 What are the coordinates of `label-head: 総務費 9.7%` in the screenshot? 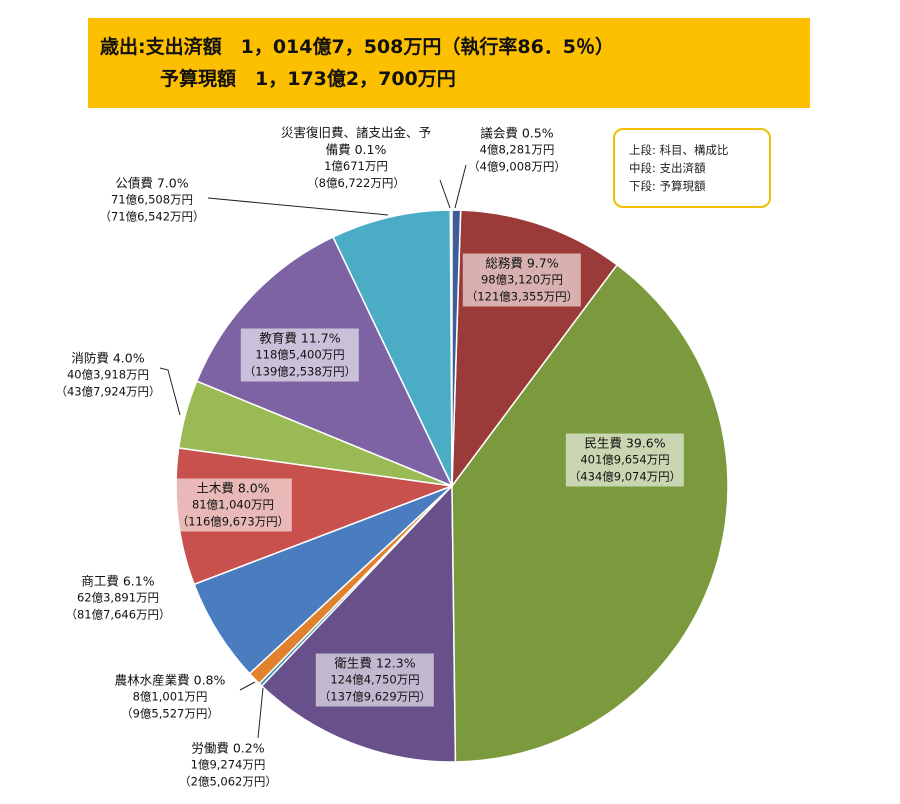 It's located at (522, 263).